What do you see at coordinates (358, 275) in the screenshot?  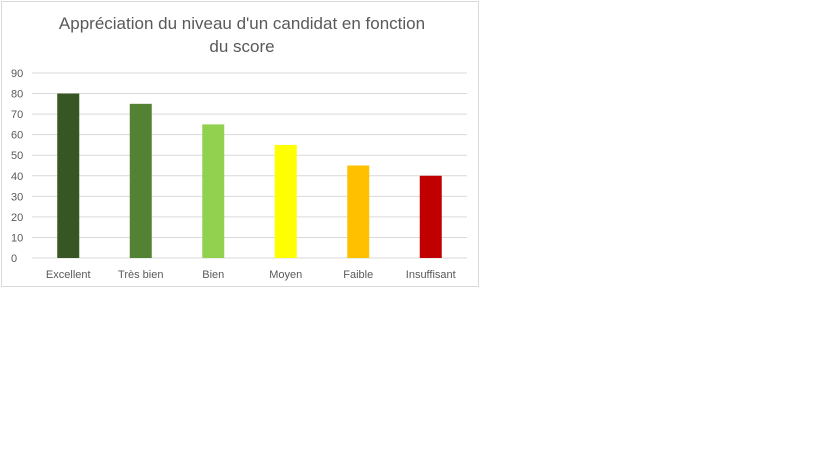 I see `x-tick-label: Faible` at bounding box center [358, 275].